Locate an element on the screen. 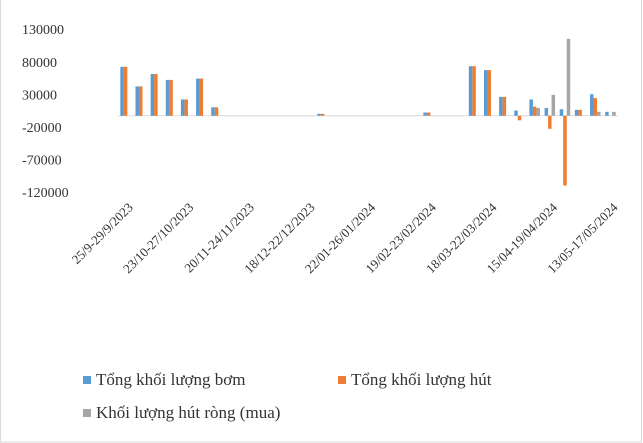 The width and height of the screenshot is (643, 443). y-tick-label: -70000 is located at coordinates (42, 161).